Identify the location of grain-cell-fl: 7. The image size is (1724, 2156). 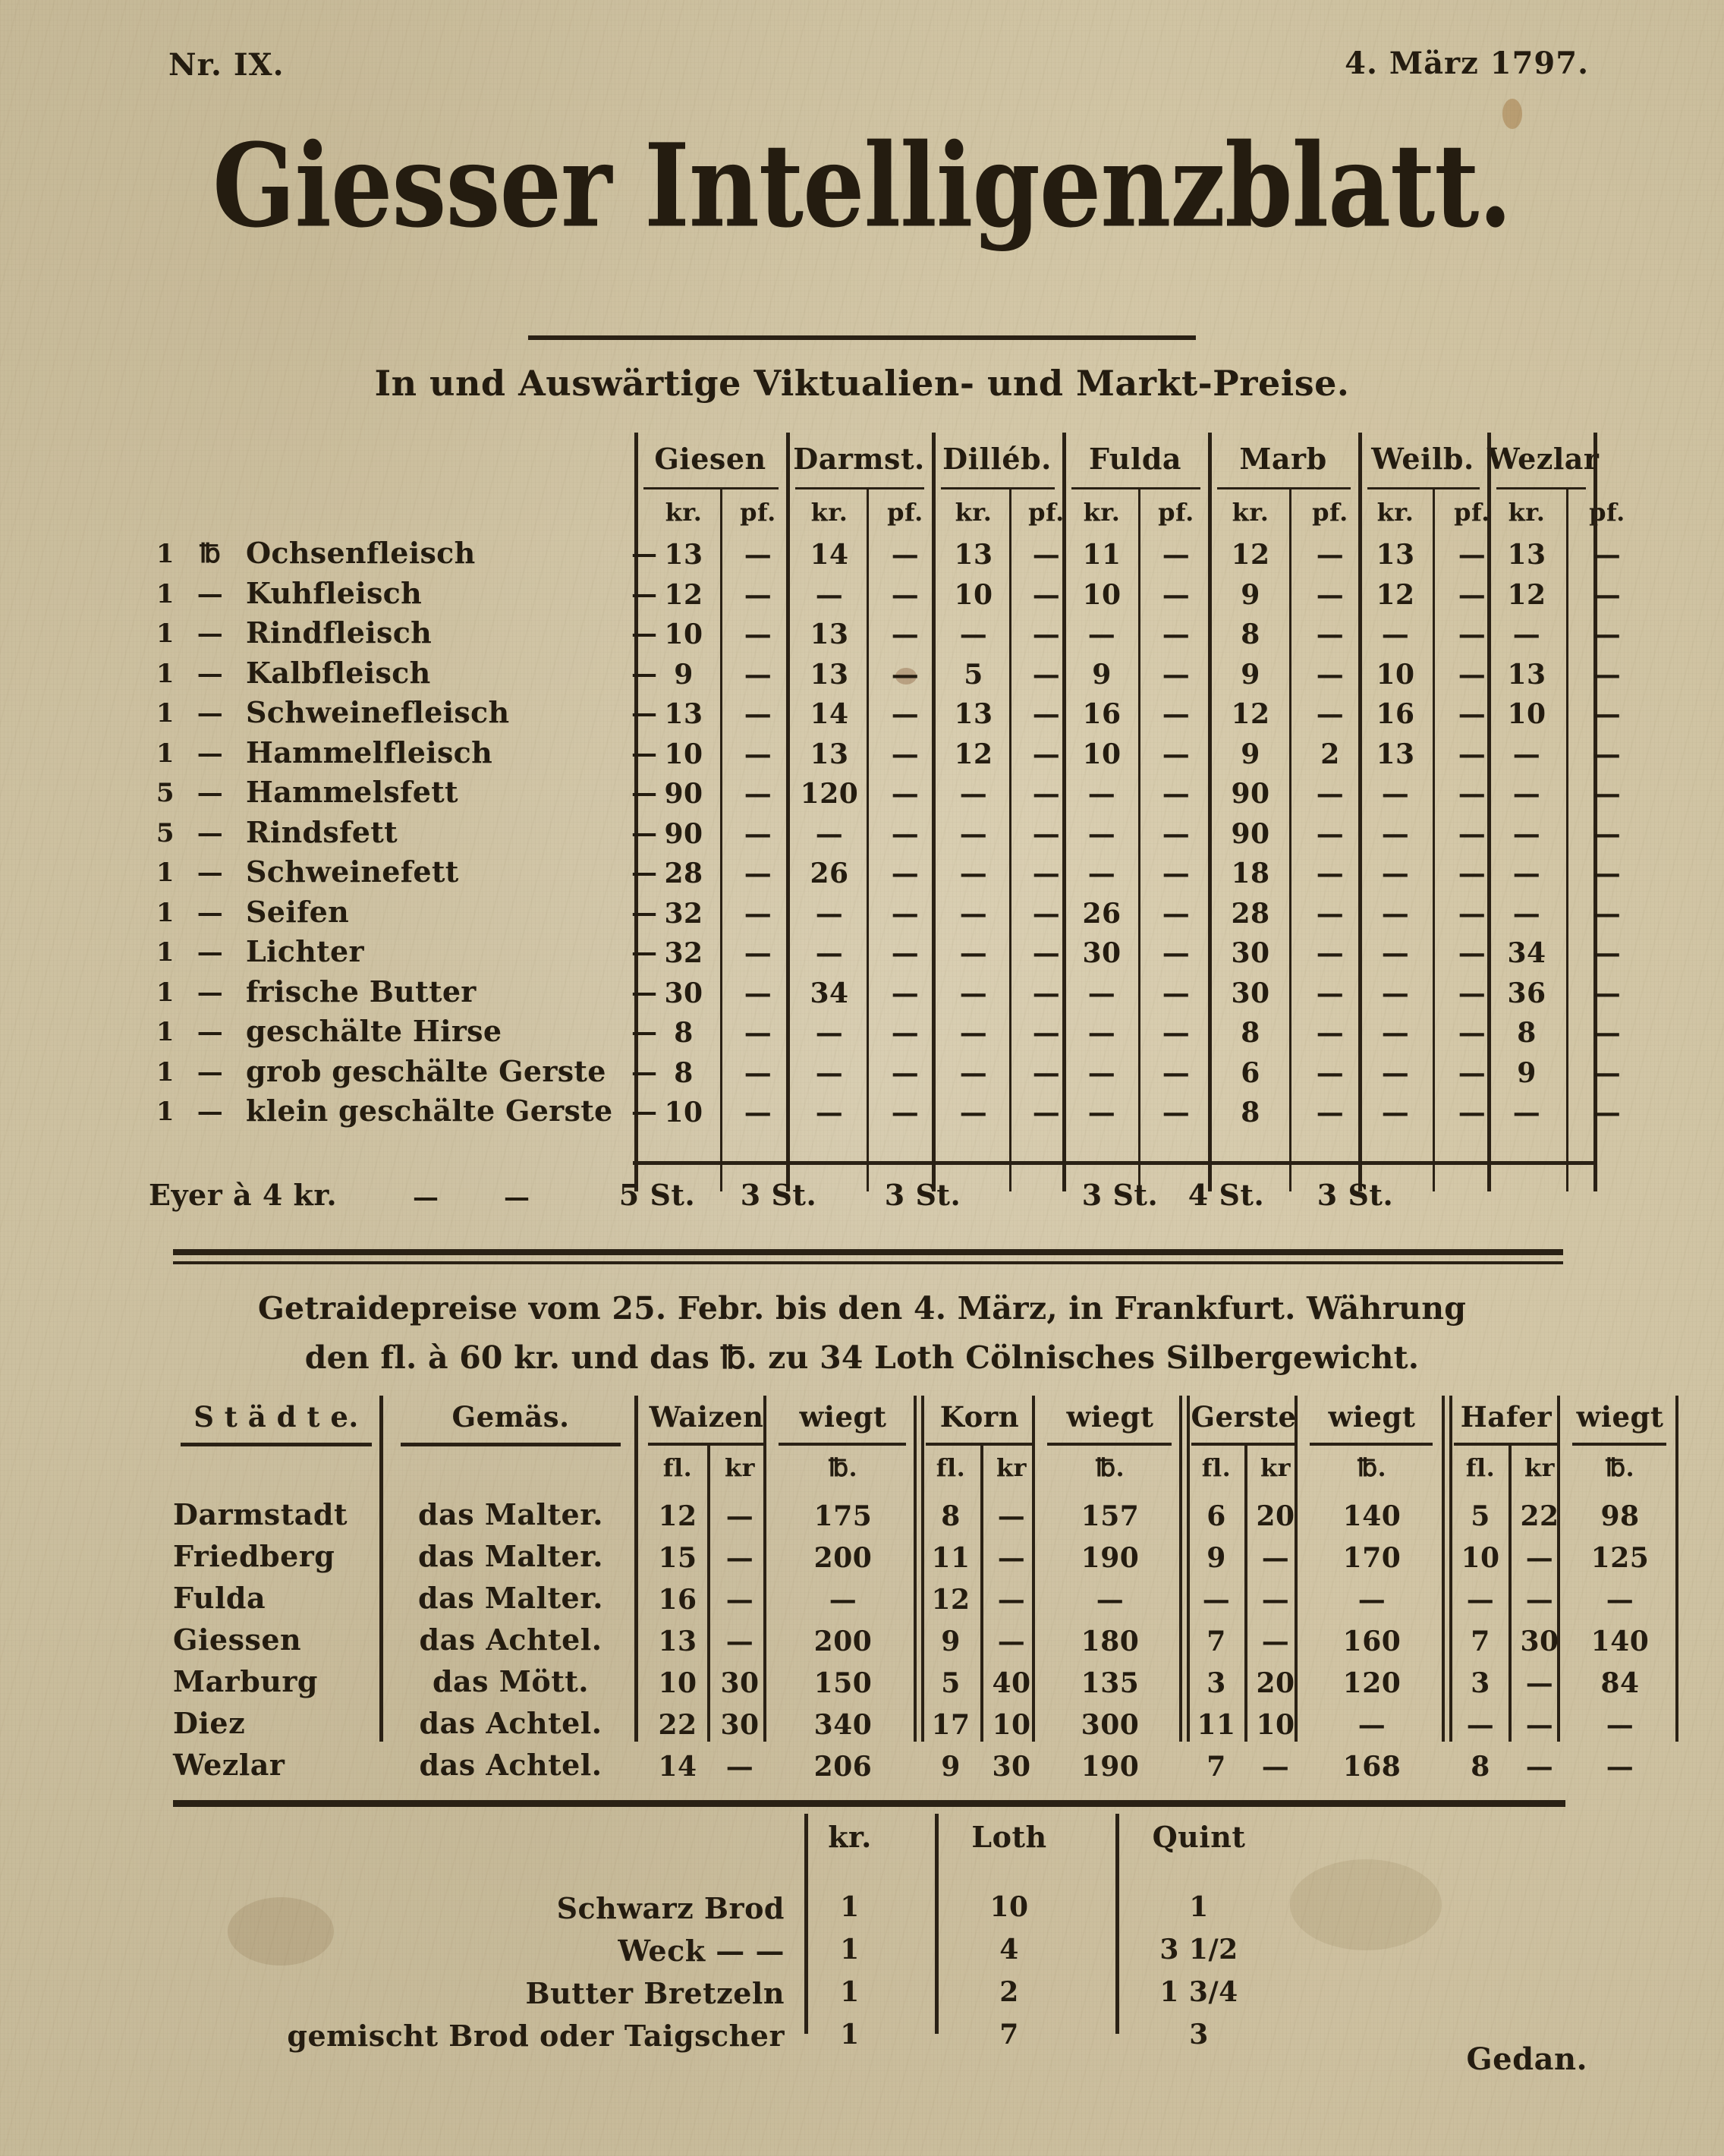
(1216, 1767).